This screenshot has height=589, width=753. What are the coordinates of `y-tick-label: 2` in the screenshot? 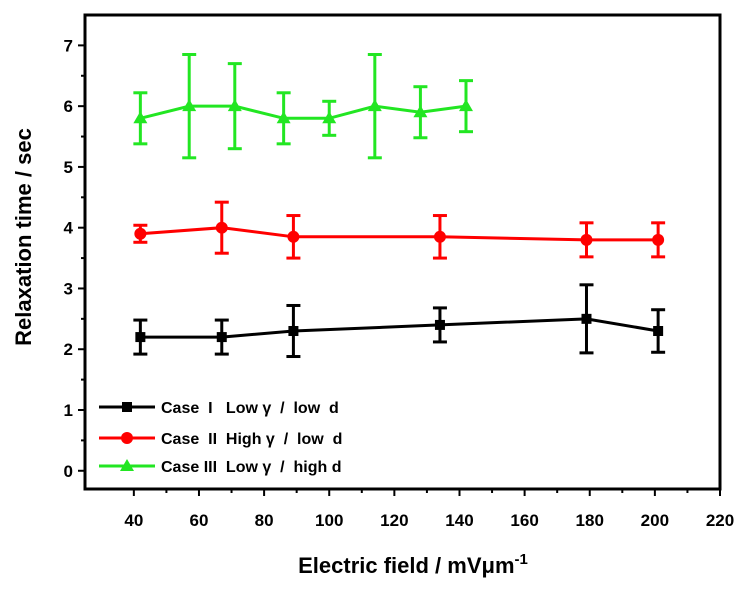 It's located at (68, 349).